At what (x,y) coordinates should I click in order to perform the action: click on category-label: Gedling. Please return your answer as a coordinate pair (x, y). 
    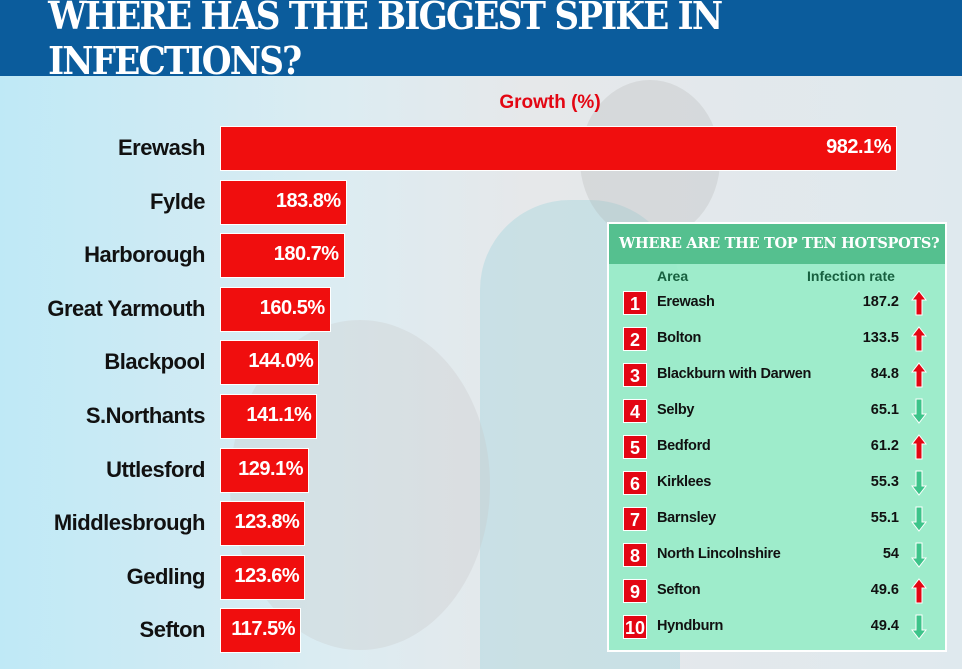
    Looking at the image, I should click on (166, 576).